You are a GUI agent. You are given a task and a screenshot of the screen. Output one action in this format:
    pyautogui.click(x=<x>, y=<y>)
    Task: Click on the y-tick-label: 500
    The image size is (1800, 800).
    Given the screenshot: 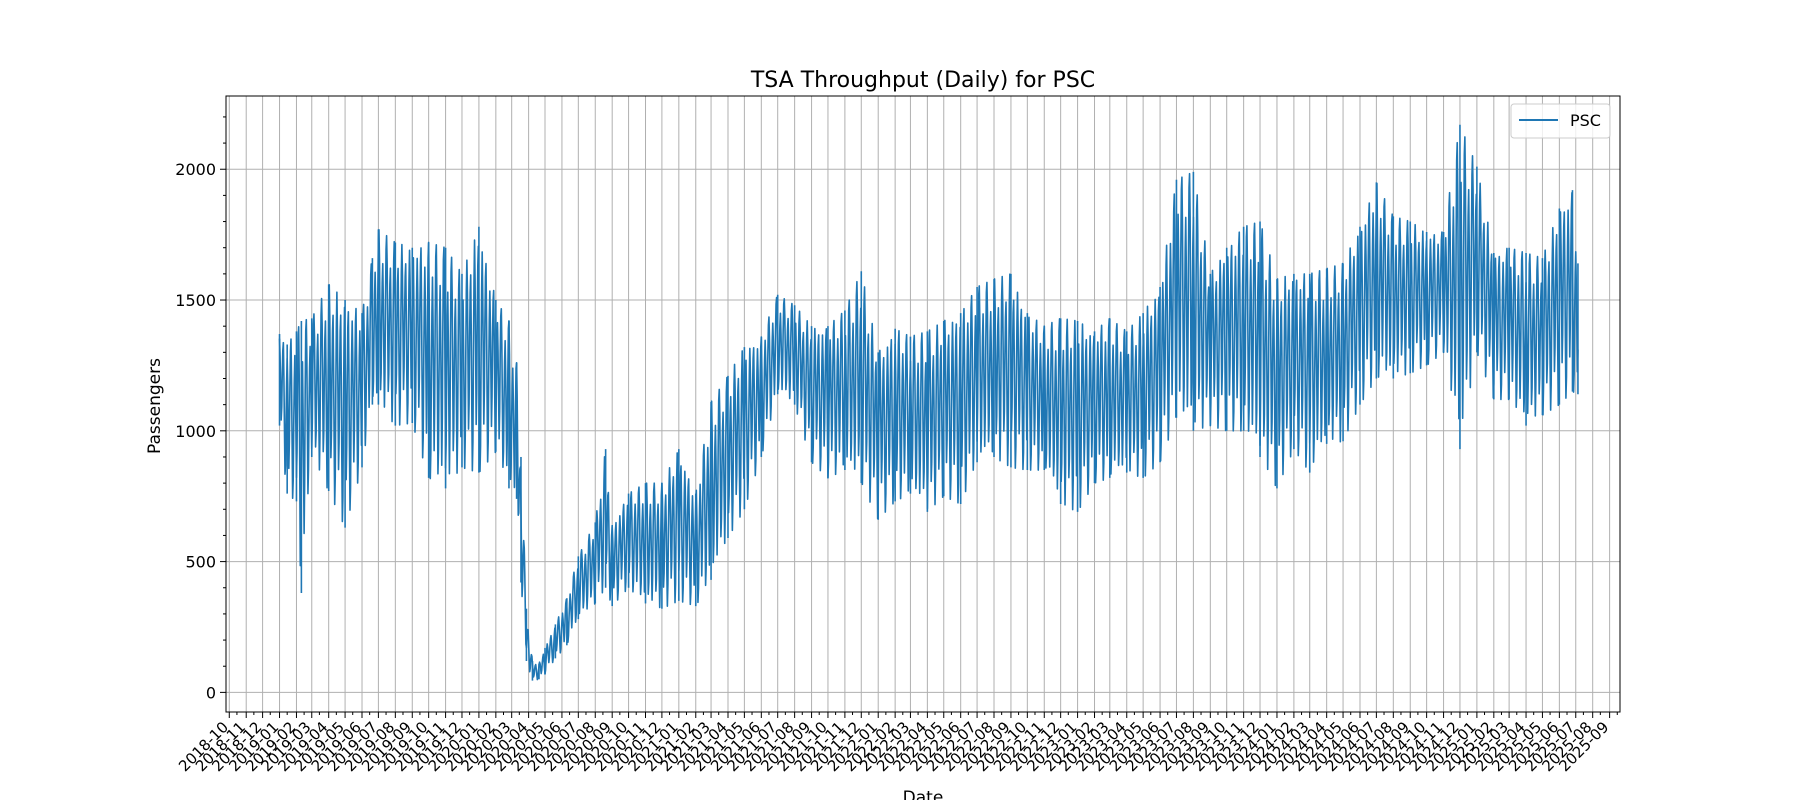 What is the action you would take?
    pyautogui.click(x=200, y=562)
    